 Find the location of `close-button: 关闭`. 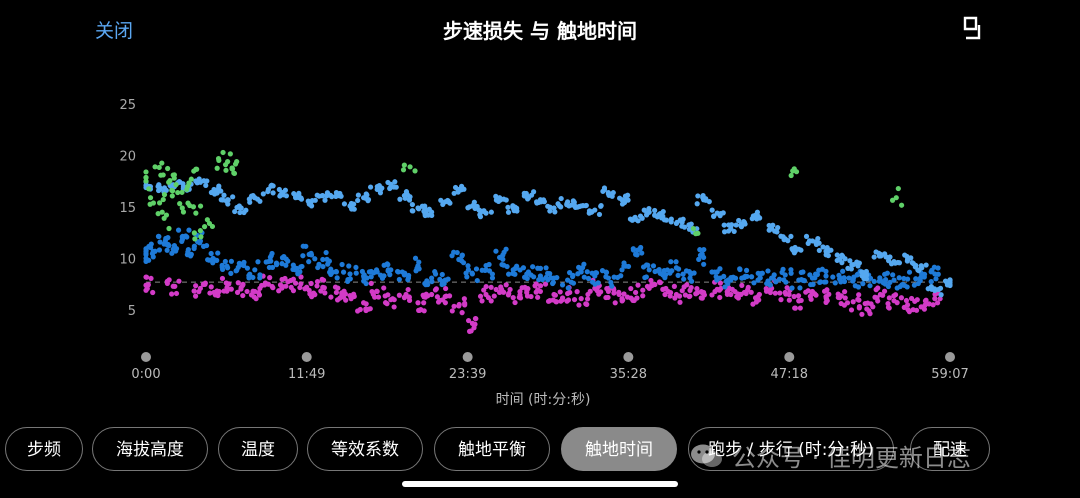

close-button: 关闭 is located at coordinates (114, 31).